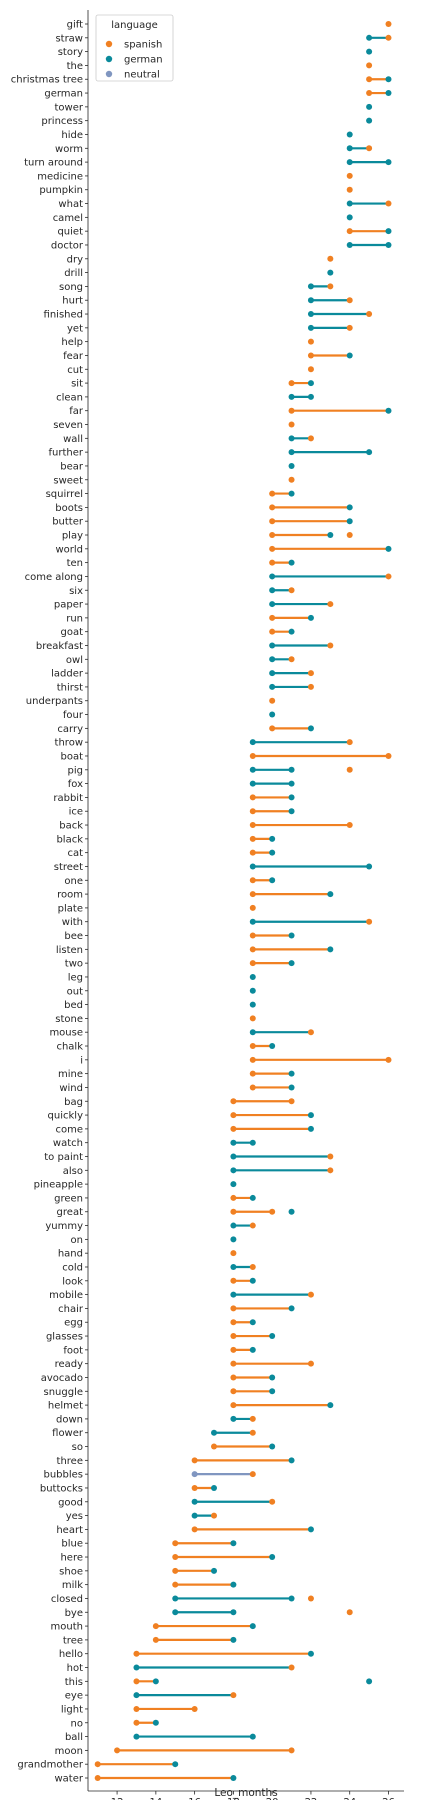  Describe the element at coordinates (195, 950) in the screenshot. I see `row-listen: listen` at that location.